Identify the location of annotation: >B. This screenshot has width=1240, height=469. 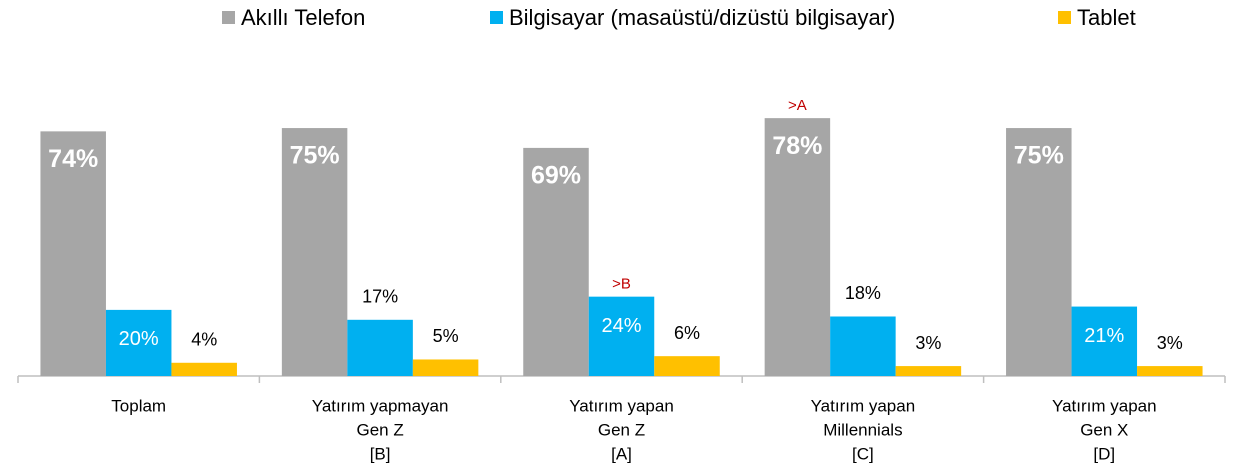
(621, 284).